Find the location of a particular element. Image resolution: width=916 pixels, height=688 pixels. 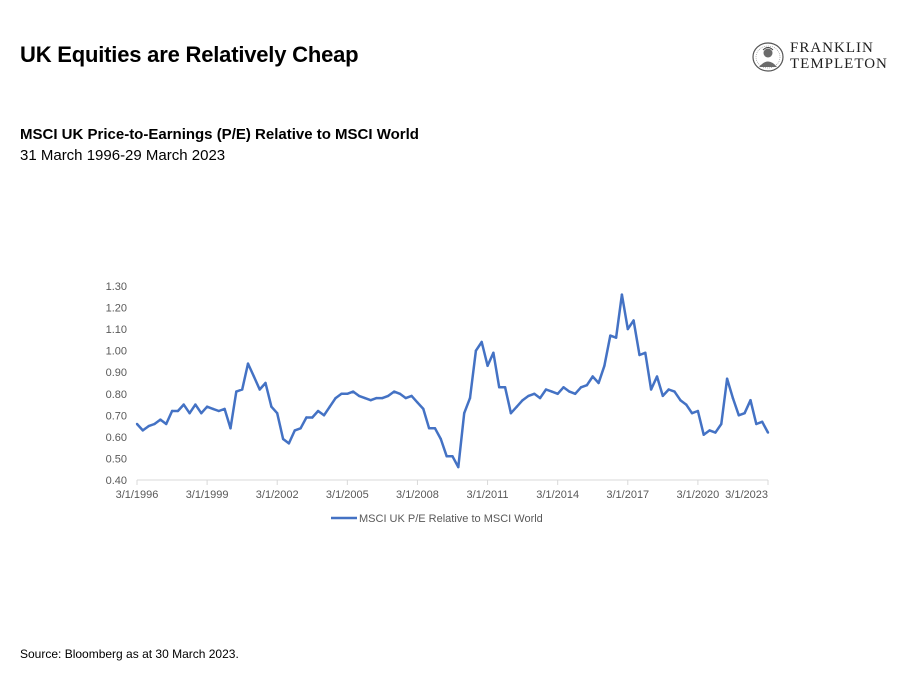

logo-line-templeton: TEMPLETON is located at coordinates (839, 64).